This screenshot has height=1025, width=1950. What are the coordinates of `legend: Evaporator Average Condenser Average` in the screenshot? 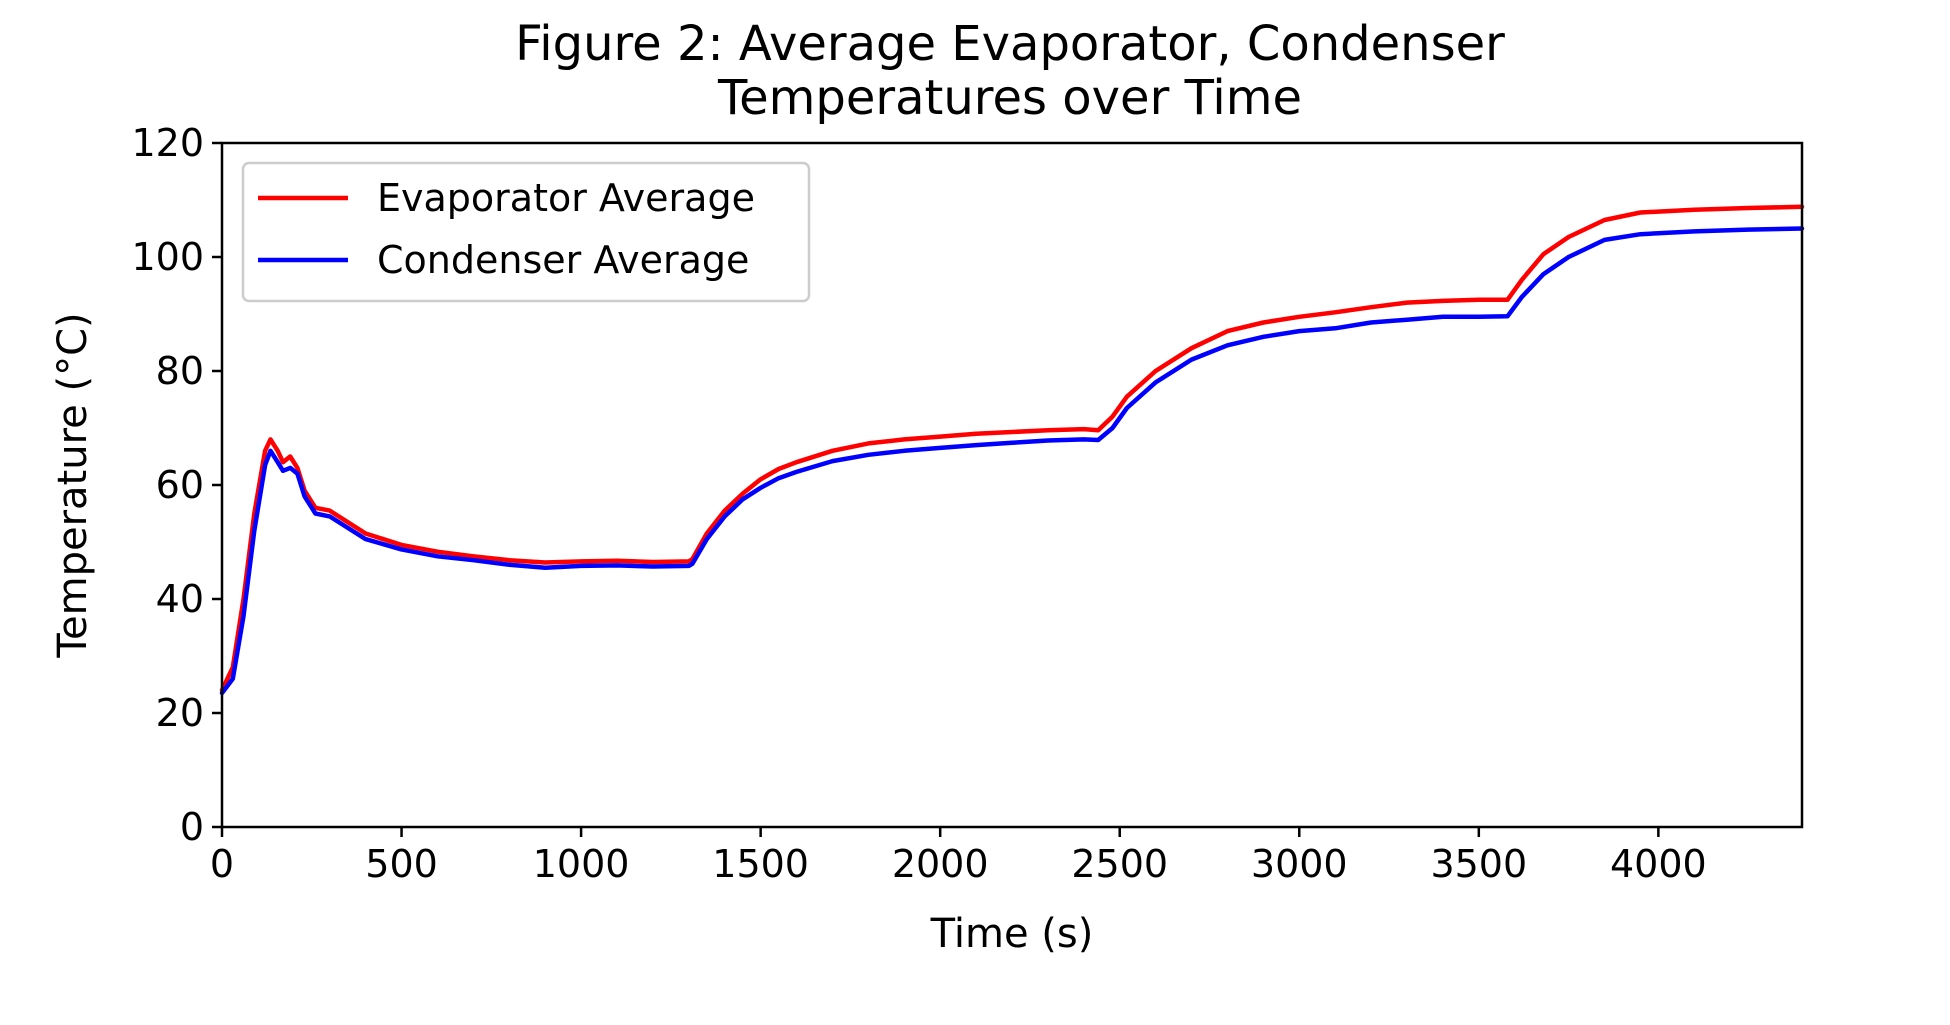 It's located at (526, 232).